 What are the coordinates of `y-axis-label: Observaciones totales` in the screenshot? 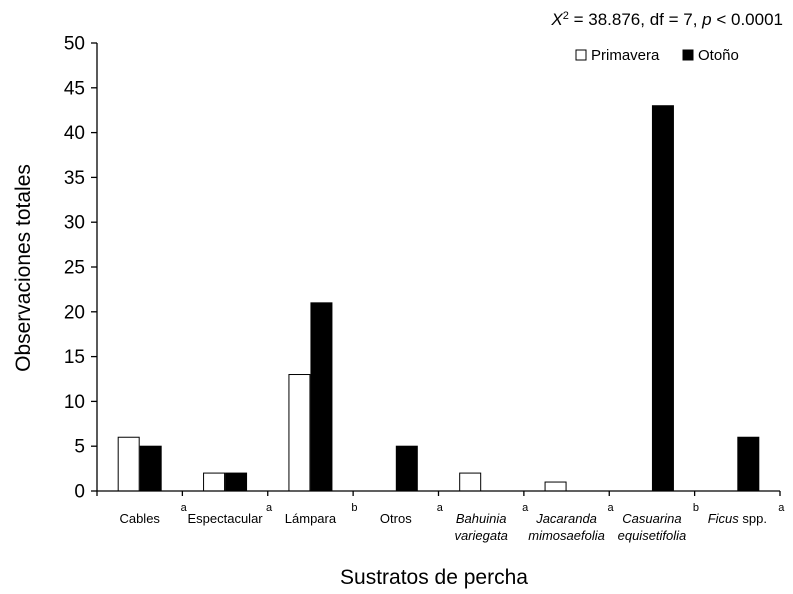 It's located at (23, 268).